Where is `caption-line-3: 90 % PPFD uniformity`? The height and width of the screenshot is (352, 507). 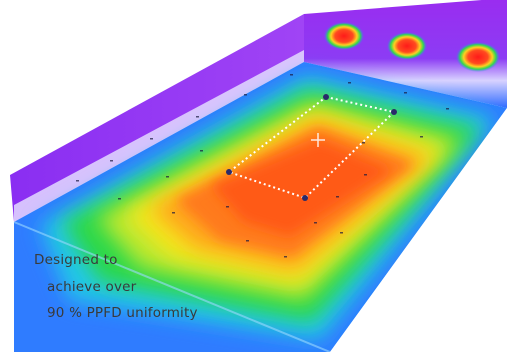 caption-line-3: 90 % PPFD uniformity is located at coordinates (122, 313).